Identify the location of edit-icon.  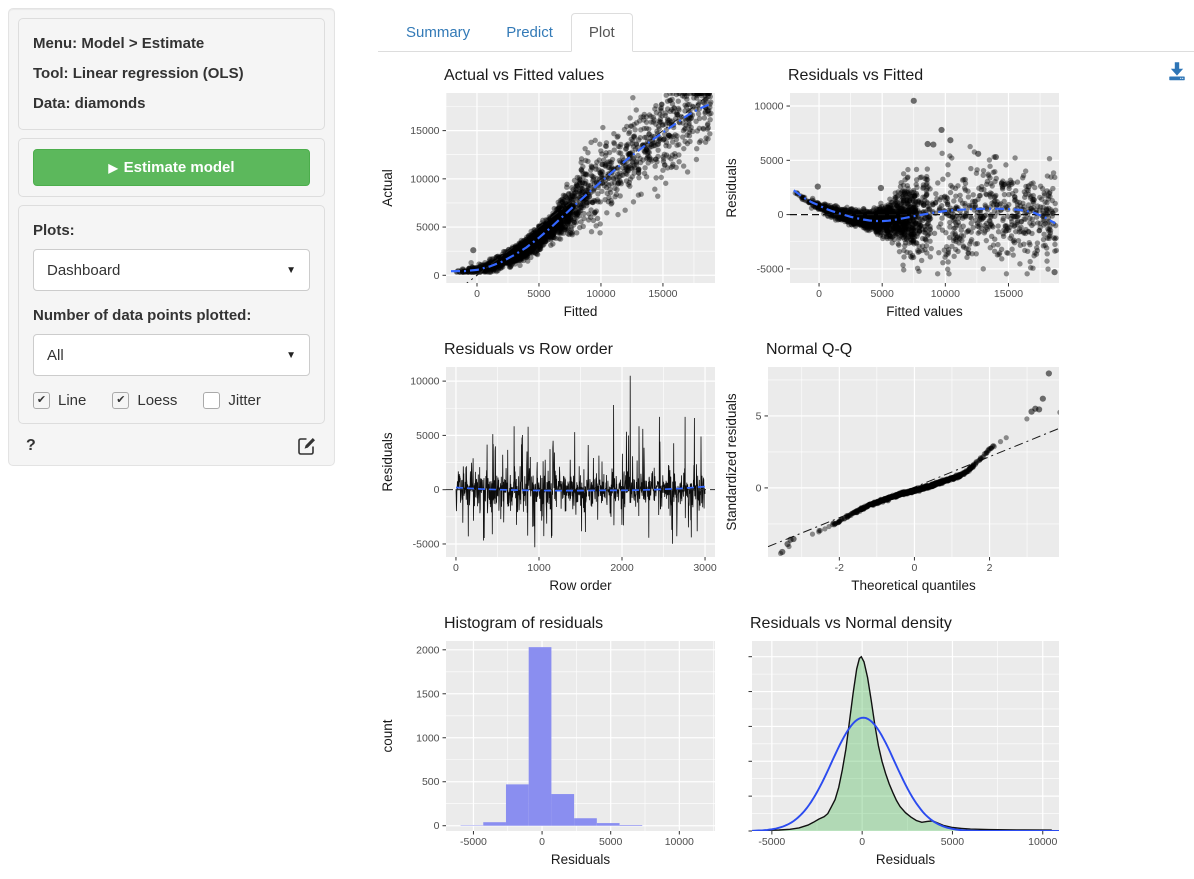
(307, 446).